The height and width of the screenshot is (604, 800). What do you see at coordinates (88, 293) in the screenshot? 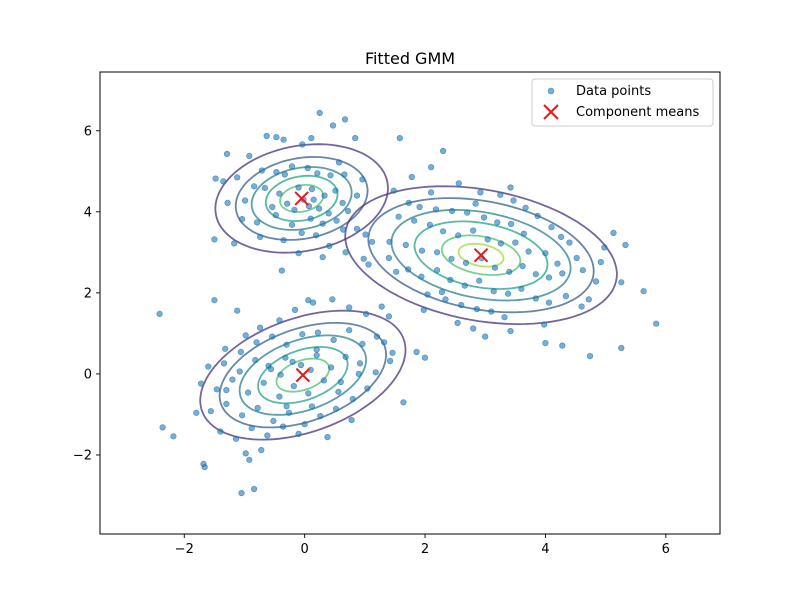
I see `y-tick-label: 2` at bounding box center [88, 293].